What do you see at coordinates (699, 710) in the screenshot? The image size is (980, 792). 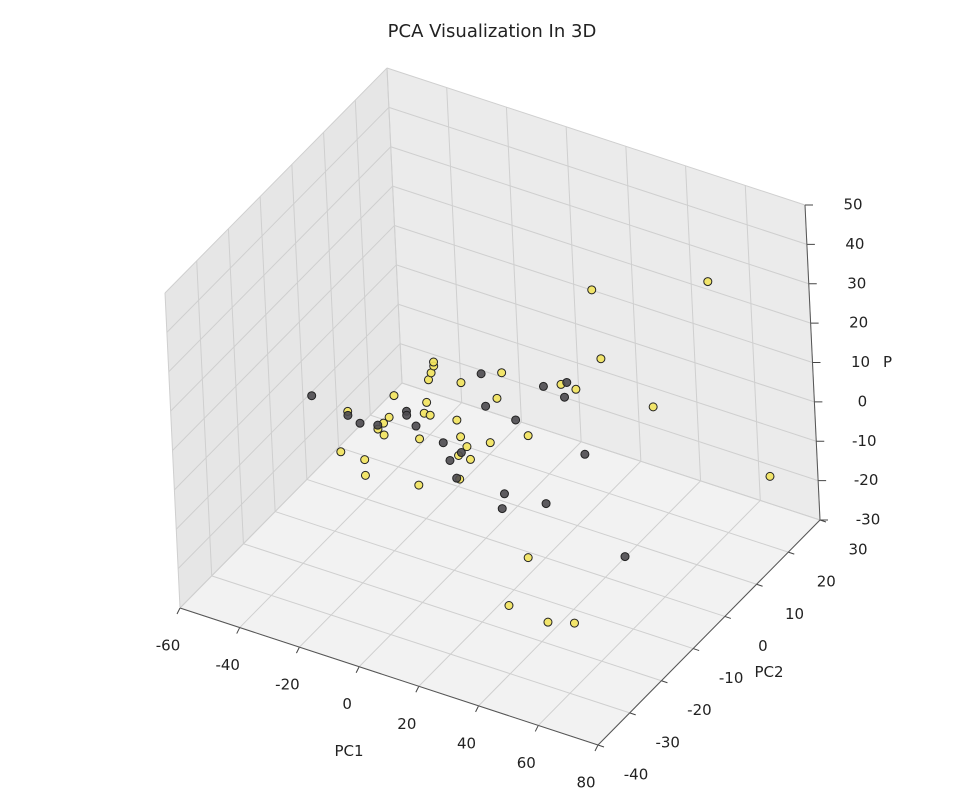 I see `y-tick-label: -20` at bounding box center [699, 710].